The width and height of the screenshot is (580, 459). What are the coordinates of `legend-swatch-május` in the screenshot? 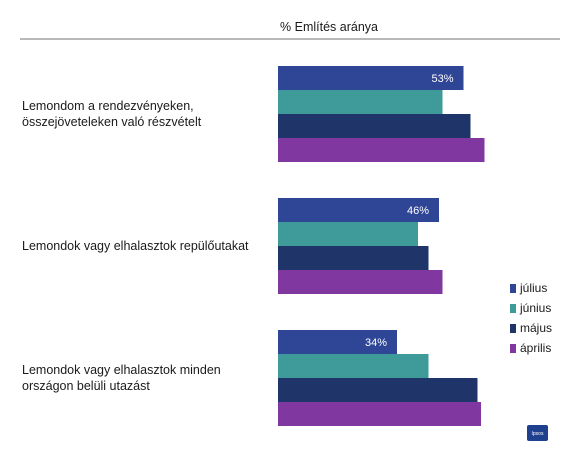 It's located at (513, 328).